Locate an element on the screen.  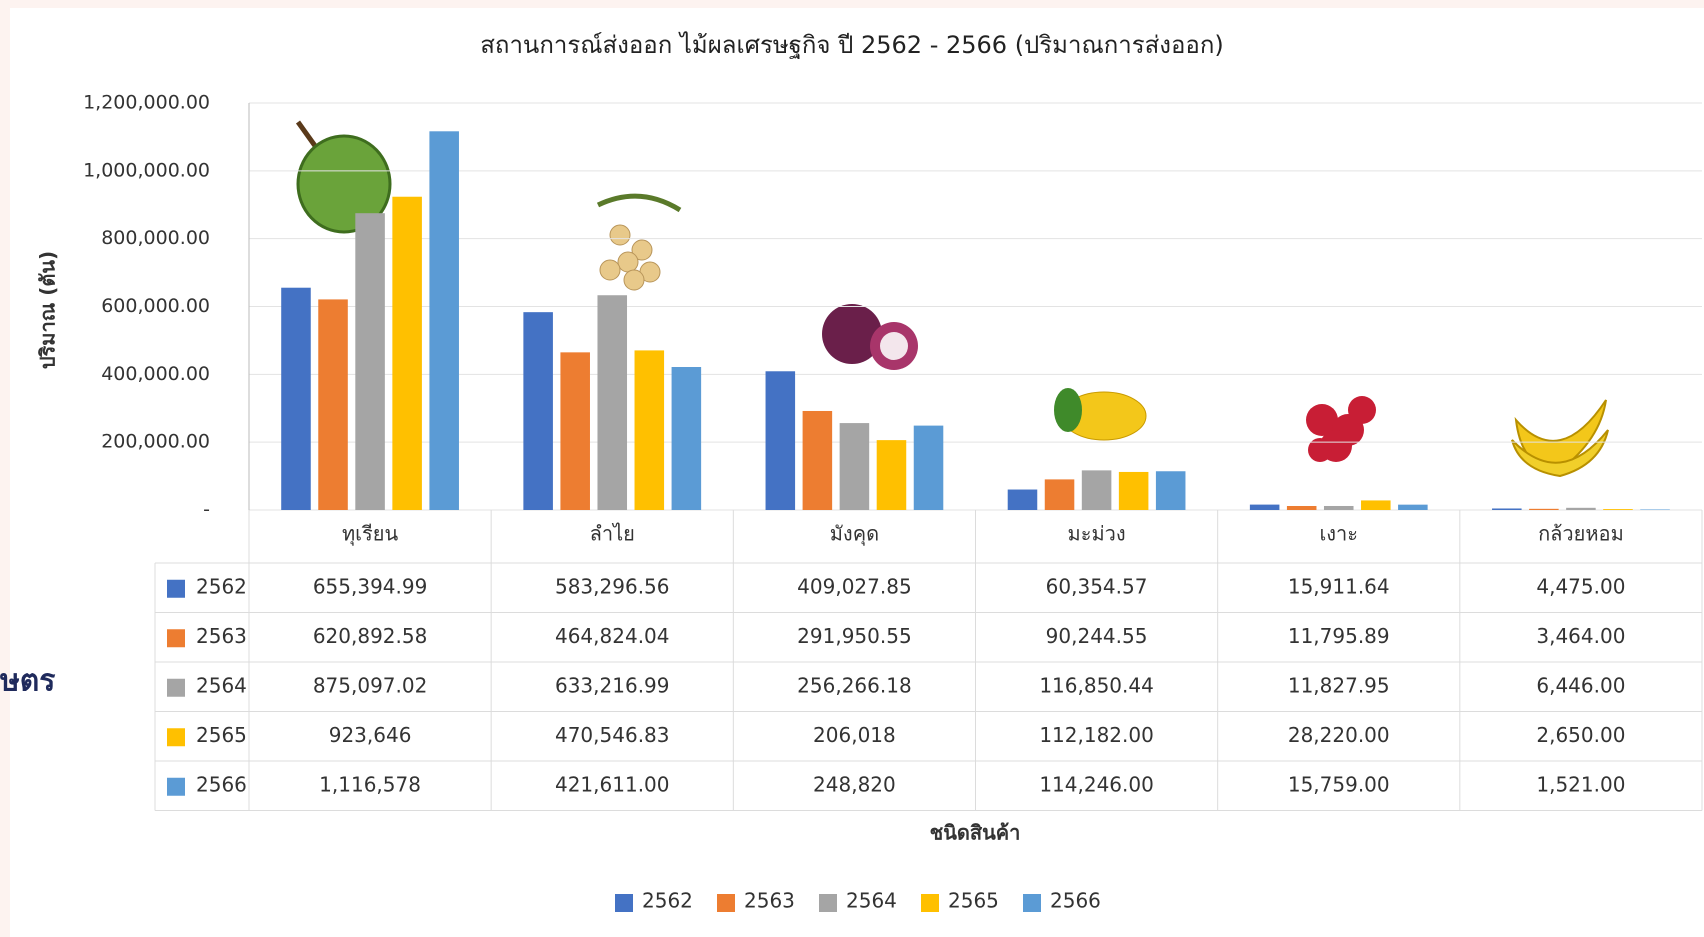
table-cell: 90,244.55 is located at coordinates (1097, 636).